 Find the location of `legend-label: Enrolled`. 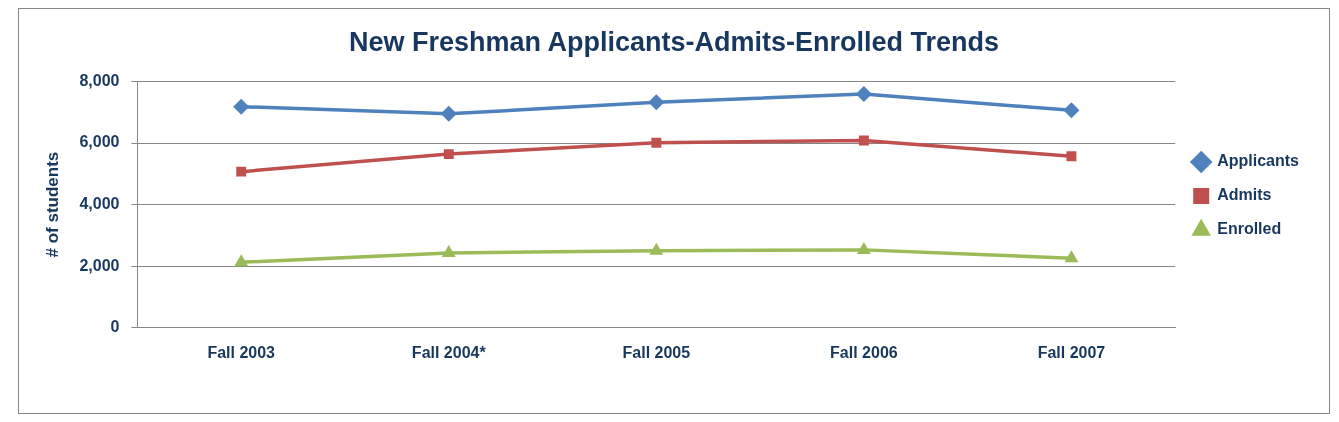

legend-label: Enrolled is located at coordinates (1249, 229).